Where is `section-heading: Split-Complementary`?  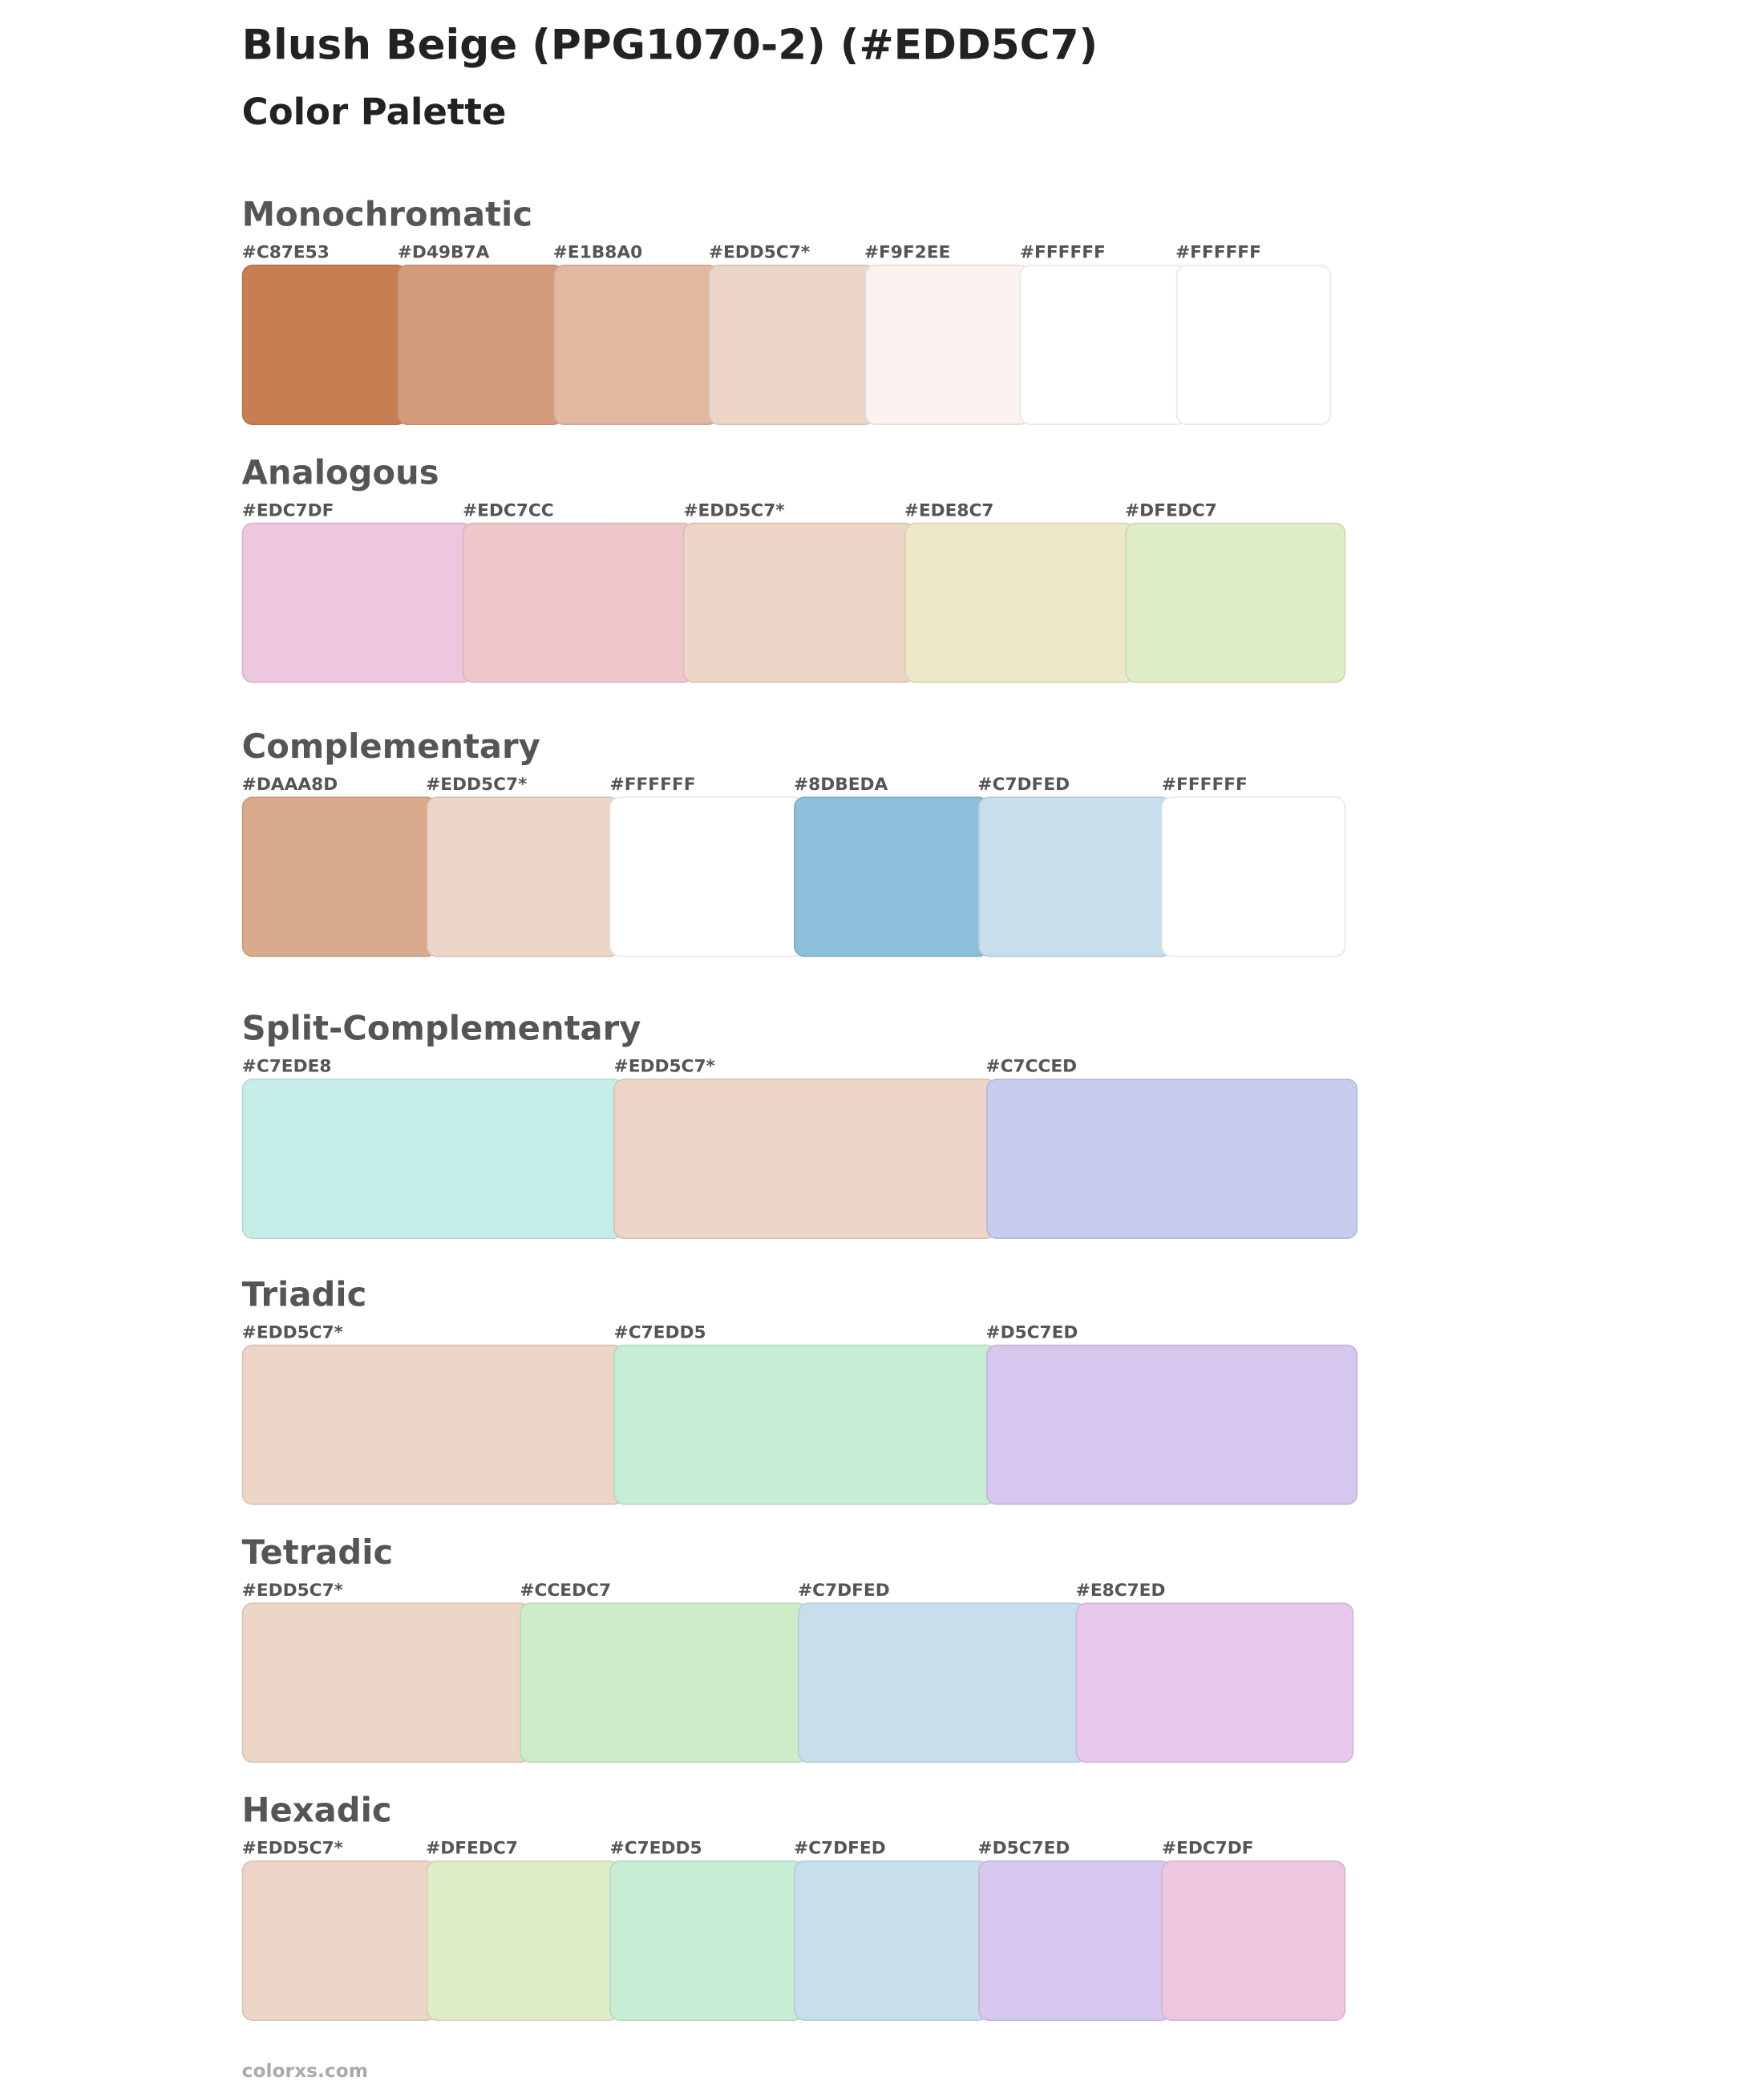 section-heading: Split-Complementary is located at coordinates (441, 1029).